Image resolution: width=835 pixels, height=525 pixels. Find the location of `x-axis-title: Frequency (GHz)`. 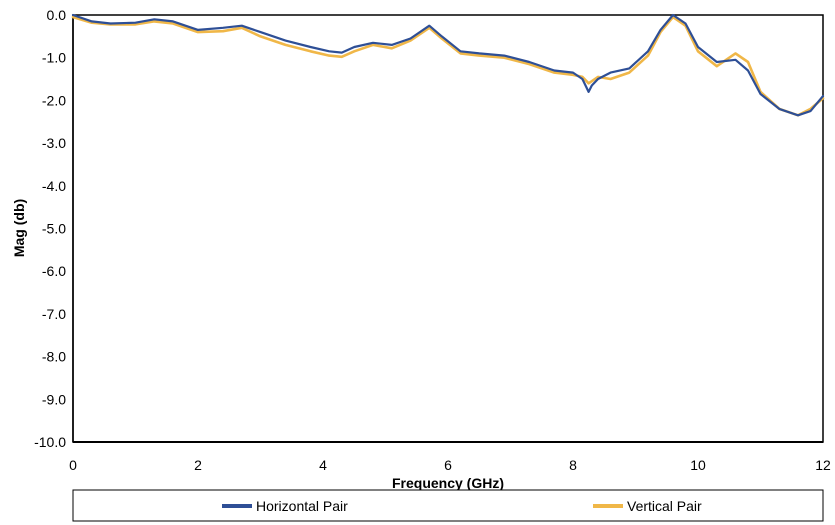

x-axis-title: Frequency (GHz) is located at coordinates (448, 483).